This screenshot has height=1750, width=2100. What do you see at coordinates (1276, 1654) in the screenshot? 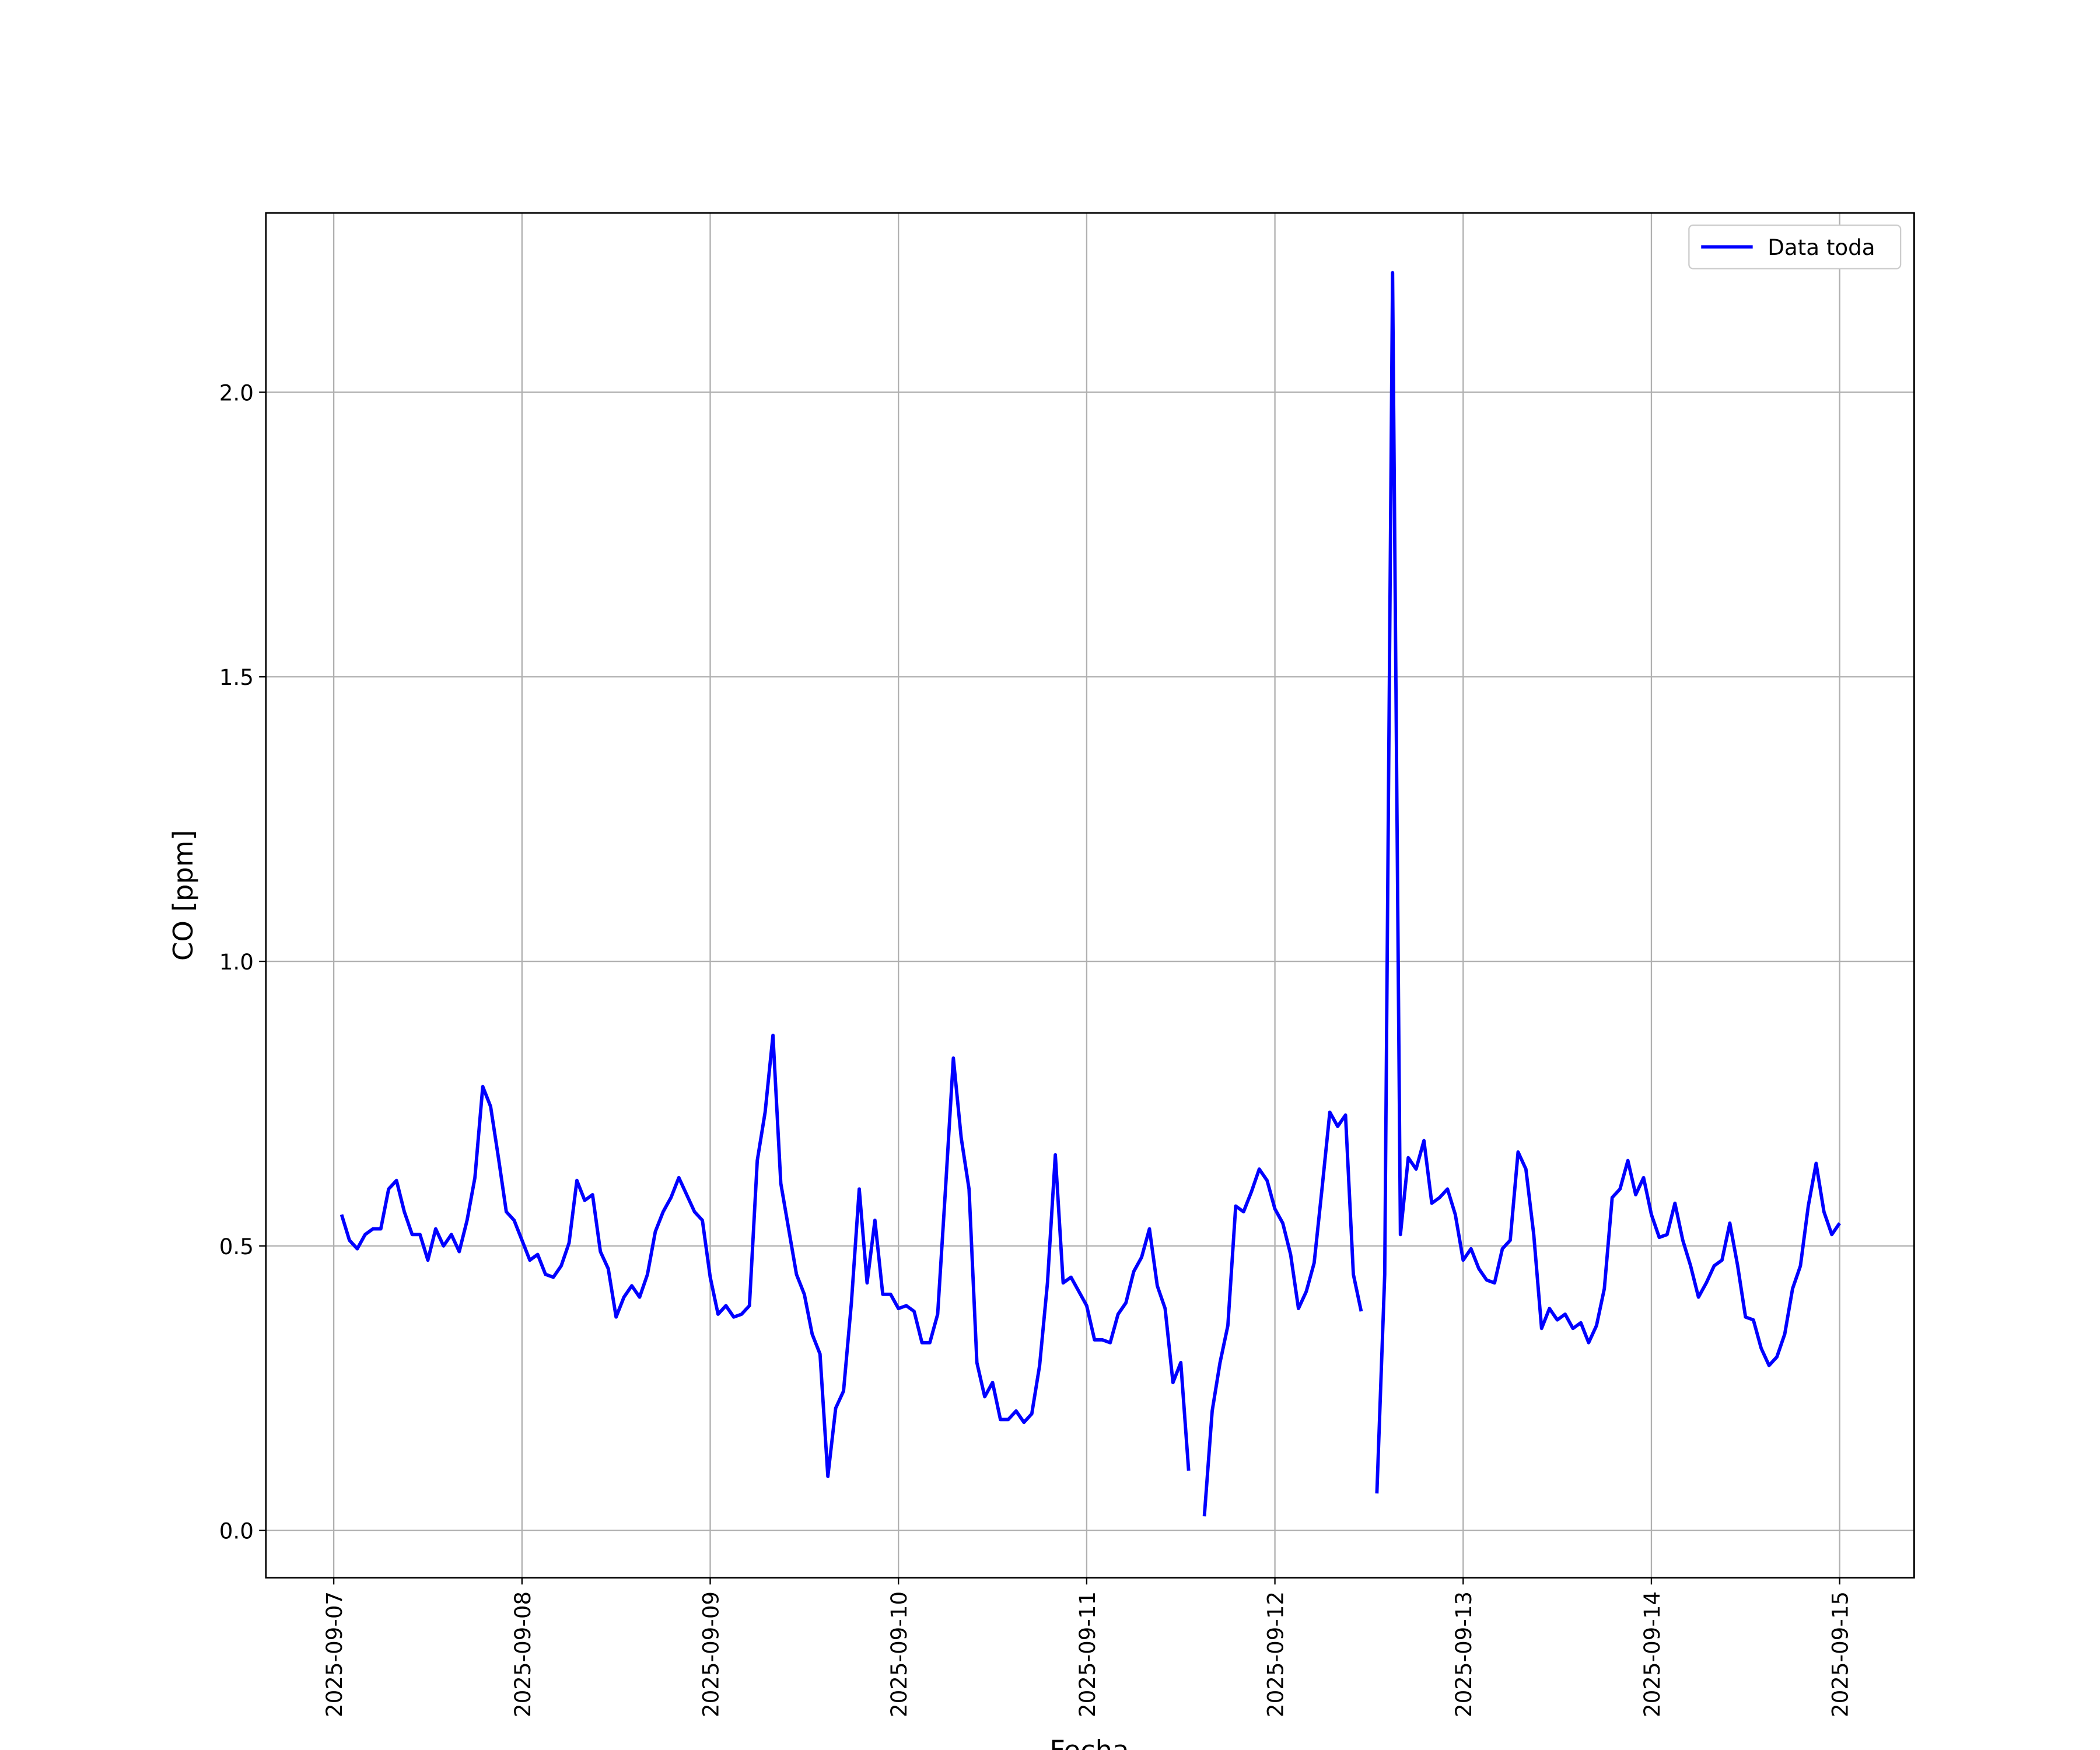
I see `x-tick-label: 2025-09-12` at bounding box center [1276, 1654].